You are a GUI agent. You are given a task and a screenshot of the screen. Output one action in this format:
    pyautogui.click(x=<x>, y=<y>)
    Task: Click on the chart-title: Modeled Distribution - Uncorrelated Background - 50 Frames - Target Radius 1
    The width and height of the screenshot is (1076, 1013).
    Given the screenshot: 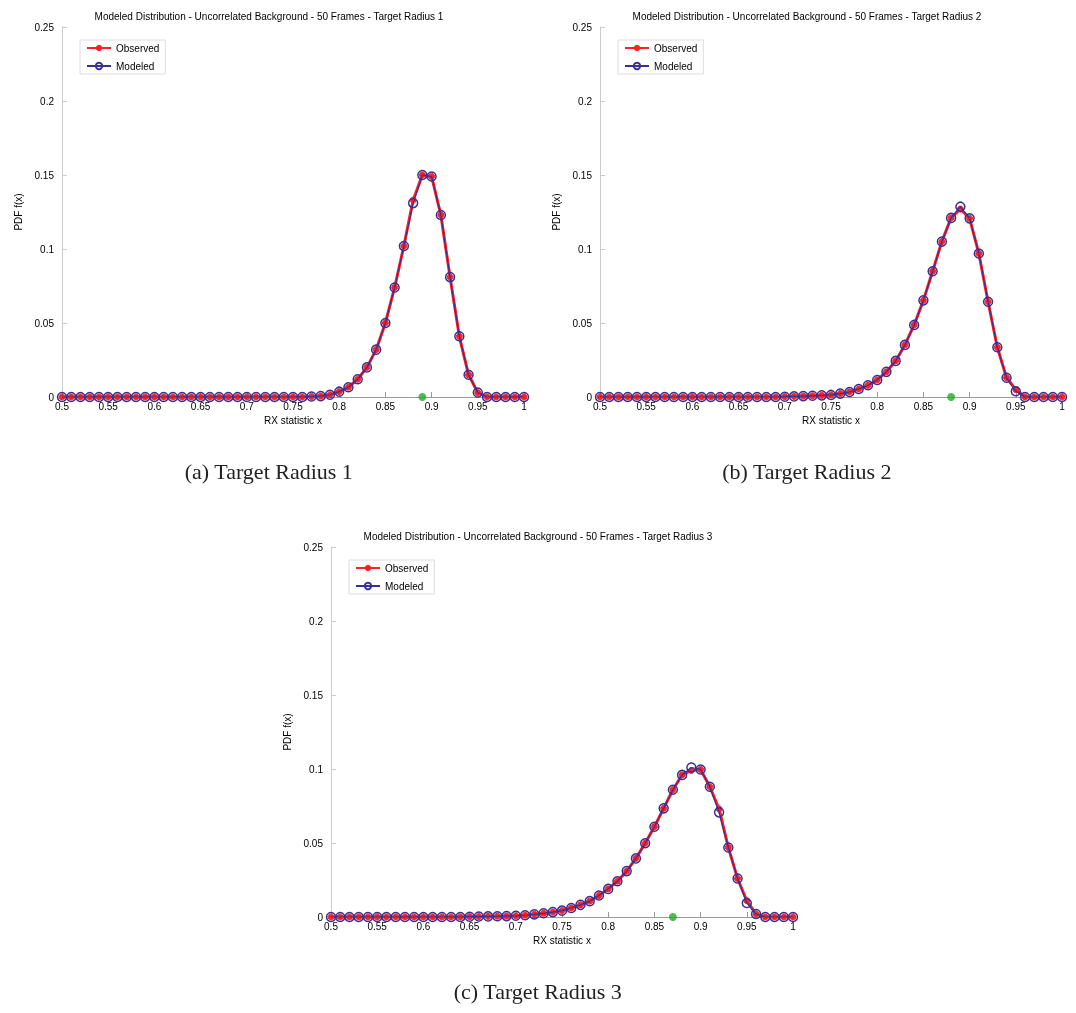 What is the action you would take?
    pyautogui.click(x=269, y=16)
    